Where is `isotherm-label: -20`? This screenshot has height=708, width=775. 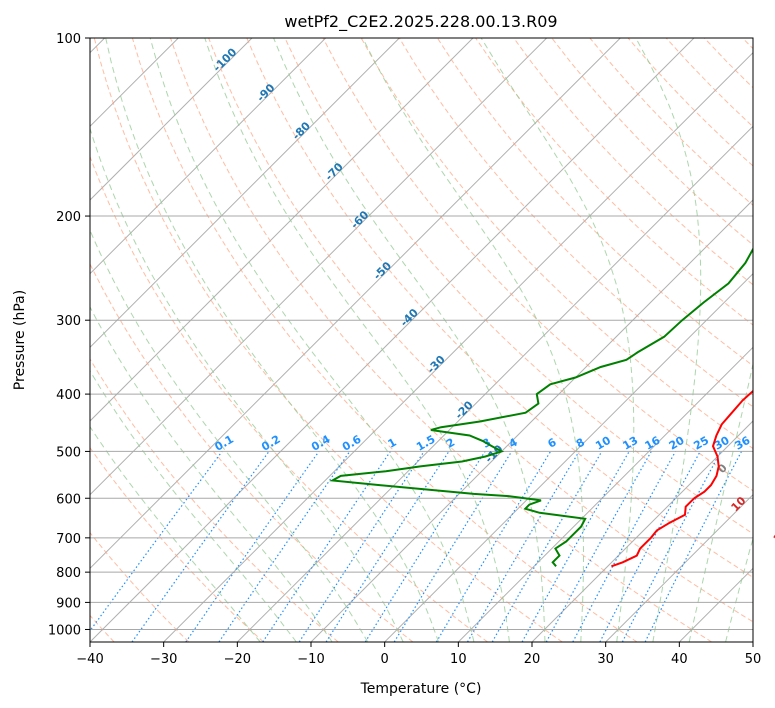
isotherm-label: -20 is located at coordinates (464, 409).